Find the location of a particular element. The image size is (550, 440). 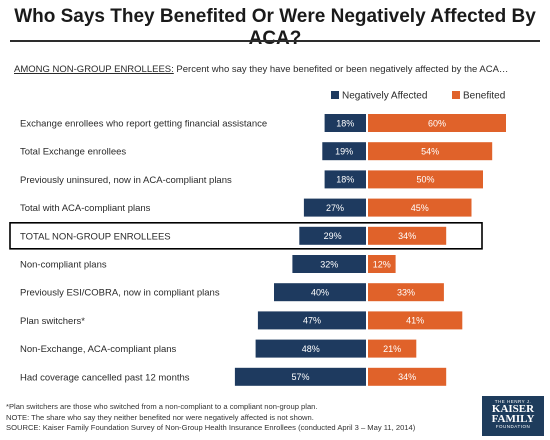

data-label-benefited: 45% is located at coordinates (420, 208).